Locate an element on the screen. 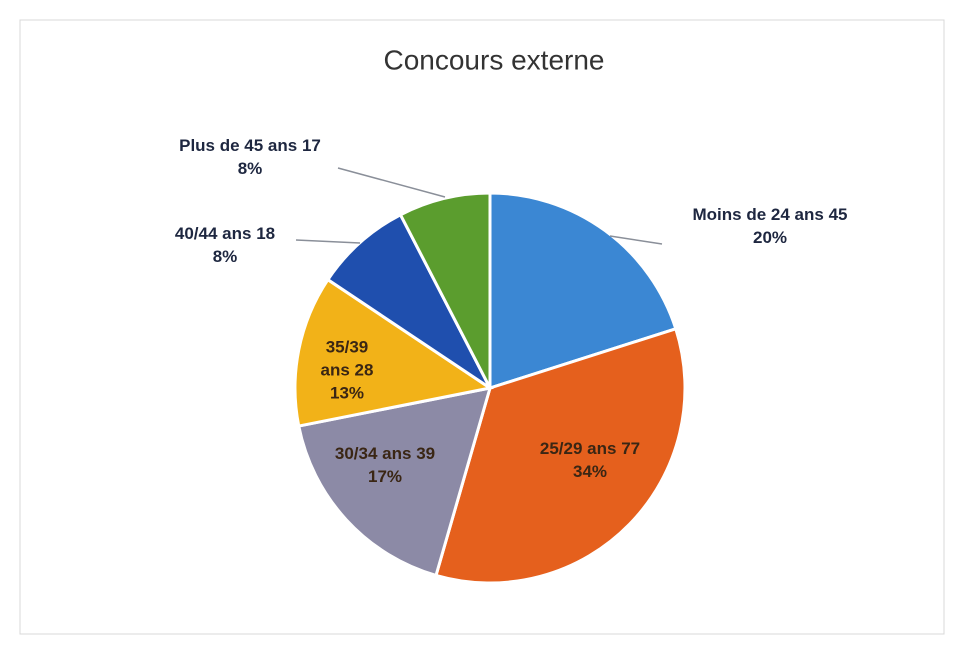 The height and width of the screenshot is (647, 964). data-label: 40/44 ans 18 8% is located at coordinates (225, 245).